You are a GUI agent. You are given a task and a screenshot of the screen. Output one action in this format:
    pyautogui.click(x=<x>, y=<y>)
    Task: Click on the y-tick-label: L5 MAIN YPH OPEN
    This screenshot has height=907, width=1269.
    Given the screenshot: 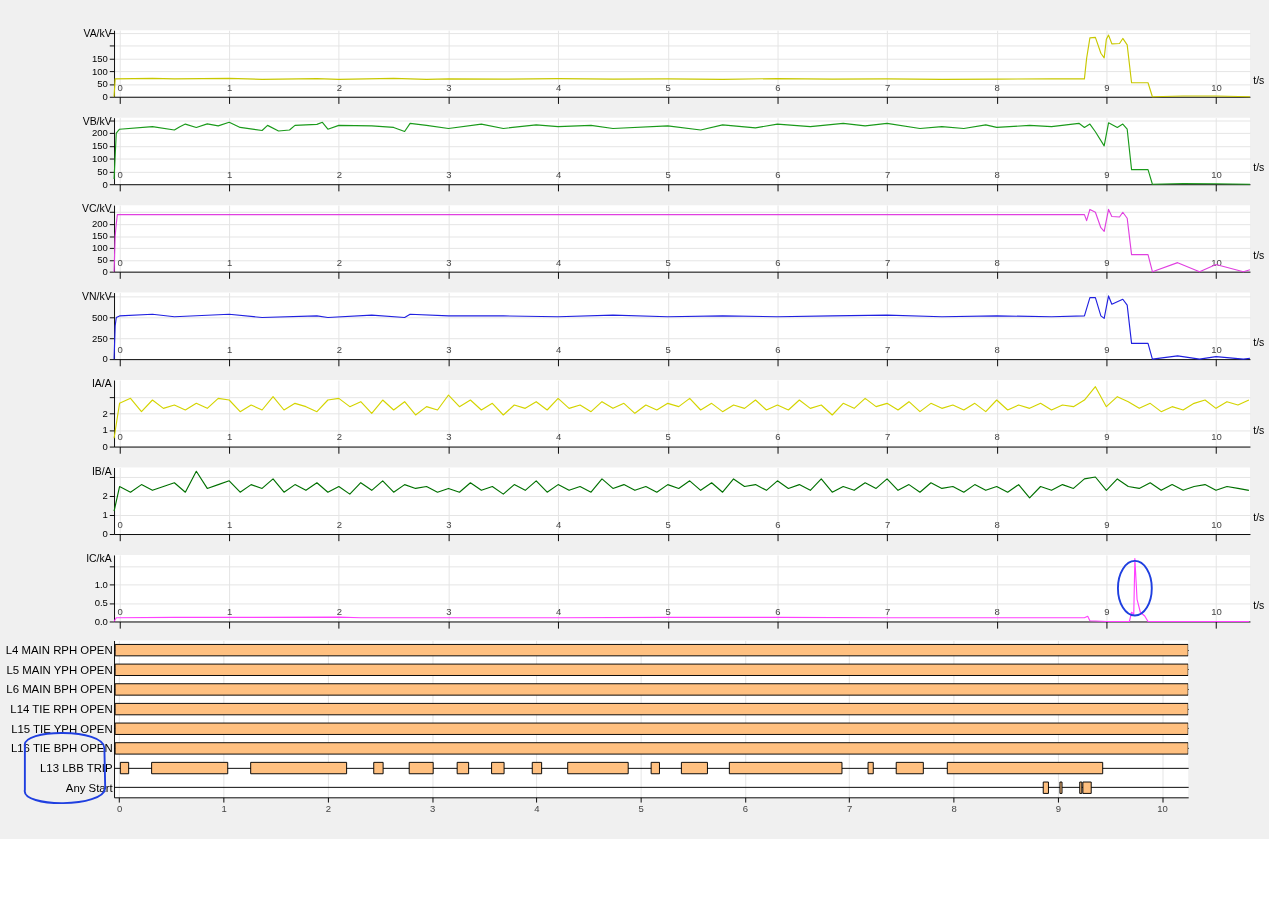 What is the action you would take?
    pyautogui.click(x=59, y=669)
    